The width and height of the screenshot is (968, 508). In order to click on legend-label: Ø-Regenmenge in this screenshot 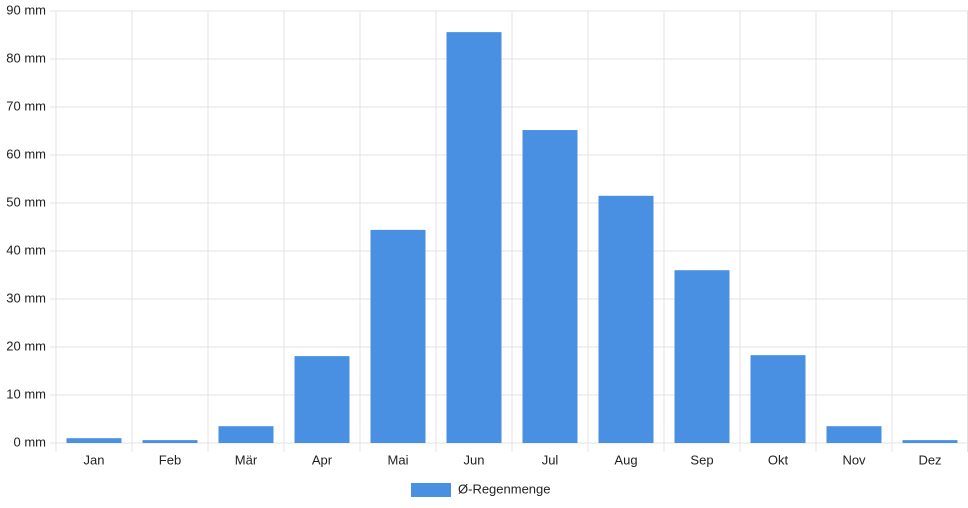, I will do `click(504, 488)`.